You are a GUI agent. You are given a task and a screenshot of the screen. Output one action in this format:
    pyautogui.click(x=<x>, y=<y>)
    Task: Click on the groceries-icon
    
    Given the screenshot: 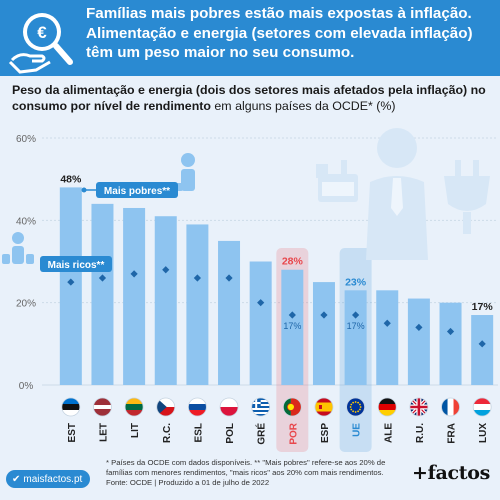 What is the action you would take?
    pyautogui.click(x=337, y=181)
    